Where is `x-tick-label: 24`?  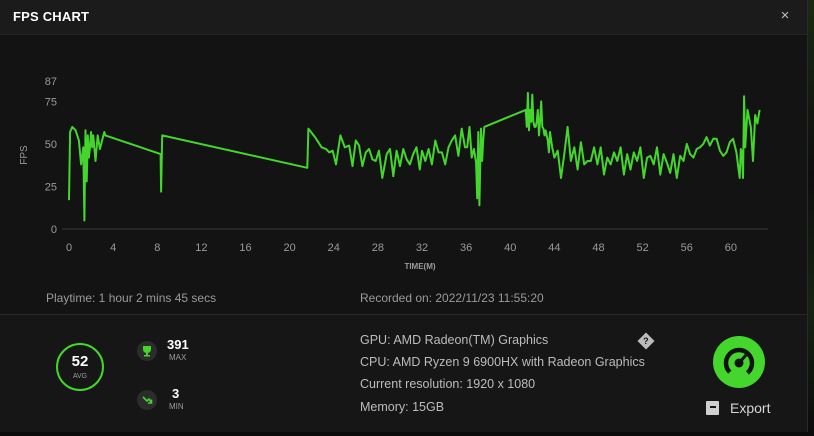 x-tick-label: 24 is located at coordinates (334, 248).